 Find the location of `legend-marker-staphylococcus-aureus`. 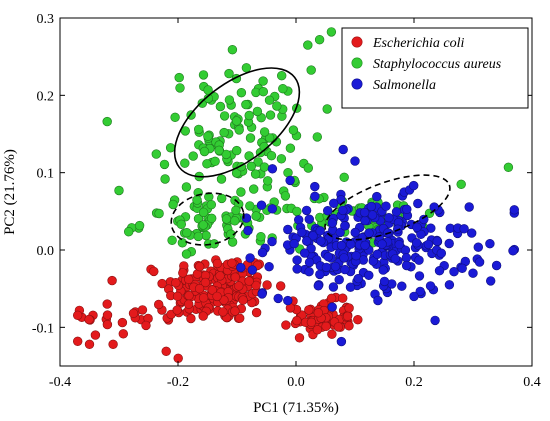

legend-marker-staphylococcus-aureus is located at coordinates (357, 63).